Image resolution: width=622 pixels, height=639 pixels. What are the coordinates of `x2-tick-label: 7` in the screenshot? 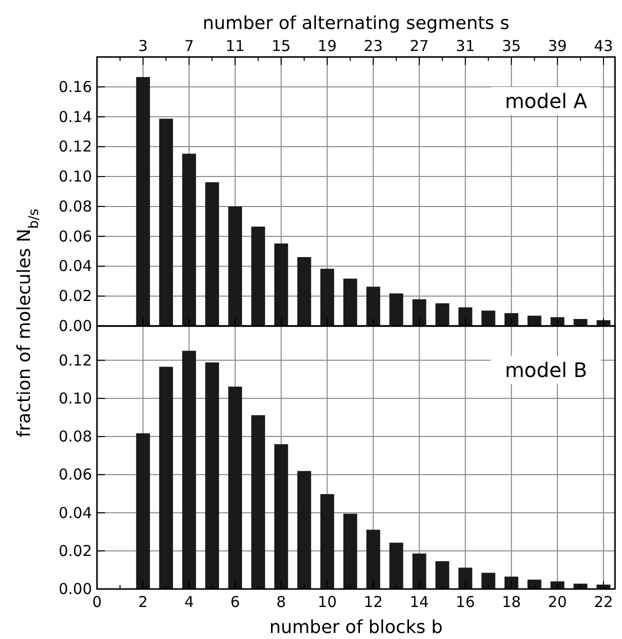 It's located at (189, 46).